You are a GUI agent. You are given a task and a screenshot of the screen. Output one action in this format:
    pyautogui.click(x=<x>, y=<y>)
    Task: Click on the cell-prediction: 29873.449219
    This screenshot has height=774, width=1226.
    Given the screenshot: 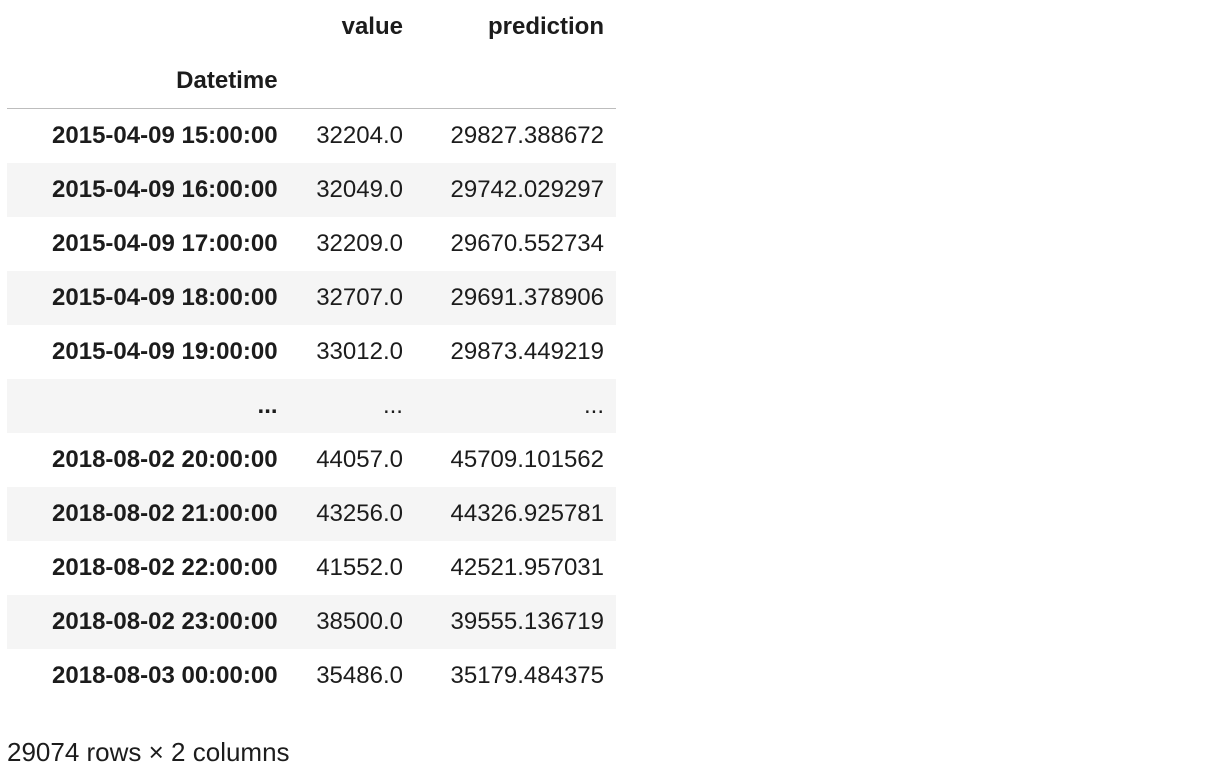 What is the action you would take?
    pyautogui.click(x=527, y=351)
    